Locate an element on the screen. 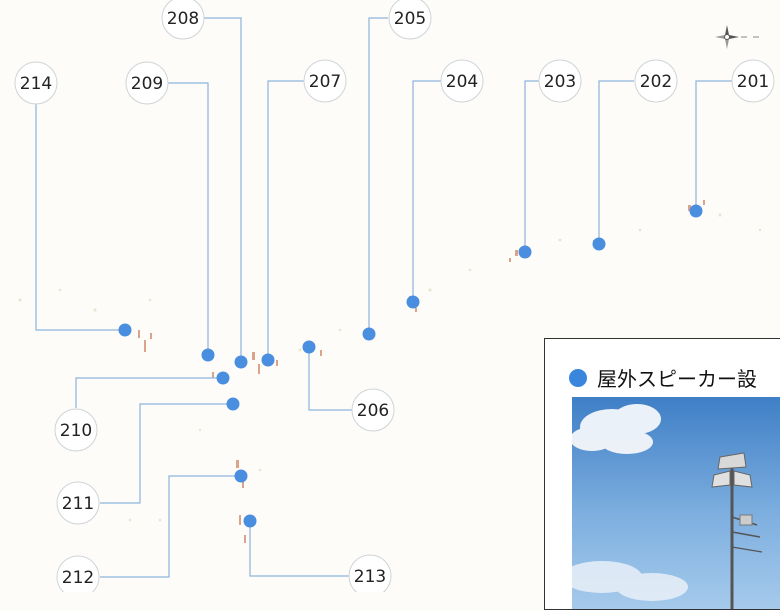 The image size is (780, 610). label-208-text: 208 is located at coordinates (183, 19).